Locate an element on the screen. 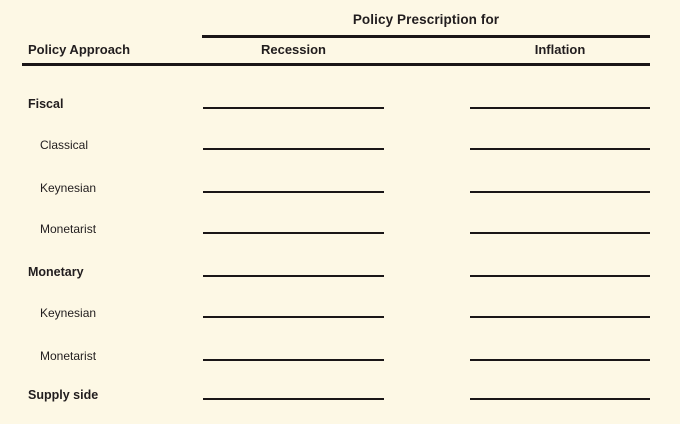 The image size is (680, 424). prescription-spanner-rule is located at coordinates (426, 36).